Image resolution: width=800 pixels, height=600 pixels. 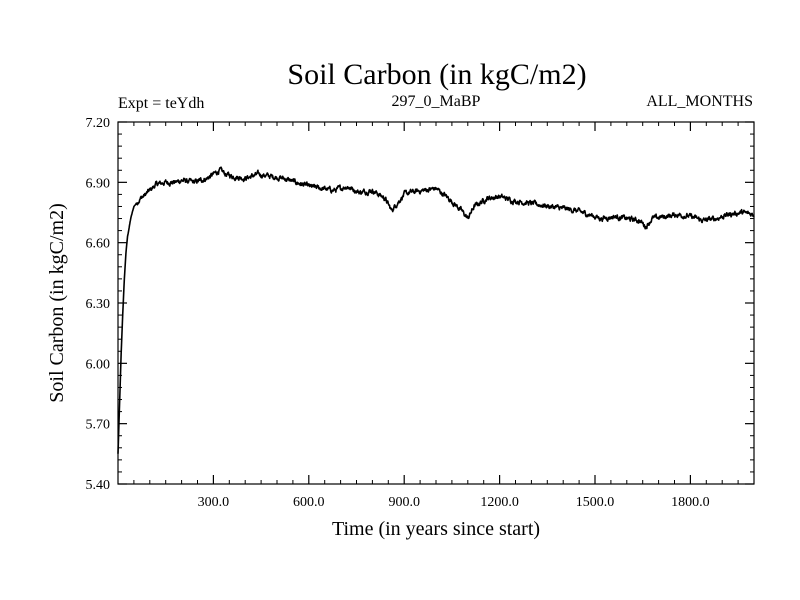 I want to click on y-tick-label: 6.90, so click(x=98, y=183).